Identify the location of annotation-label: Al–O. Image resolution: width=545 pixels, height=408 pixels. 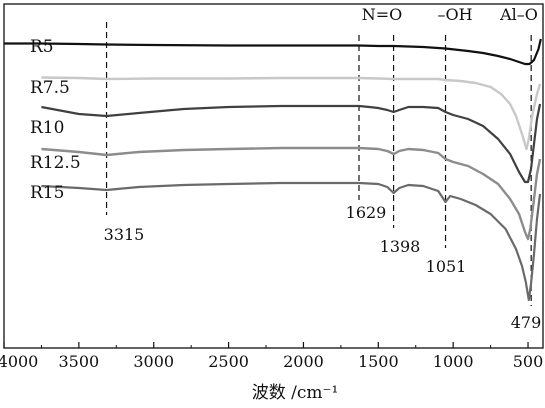
(518, 14).